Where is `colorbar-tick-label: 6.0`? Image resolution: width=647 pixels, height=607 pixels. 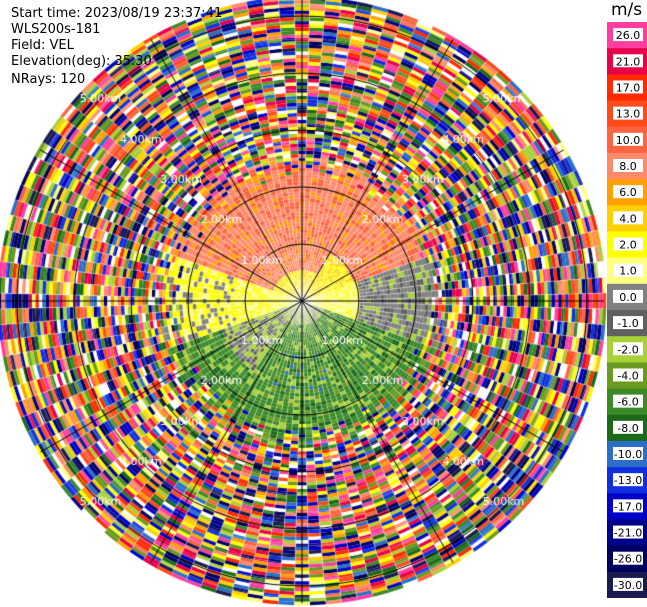
colorbar-tick-label: 6.0 is located at coordinates (628, 192).